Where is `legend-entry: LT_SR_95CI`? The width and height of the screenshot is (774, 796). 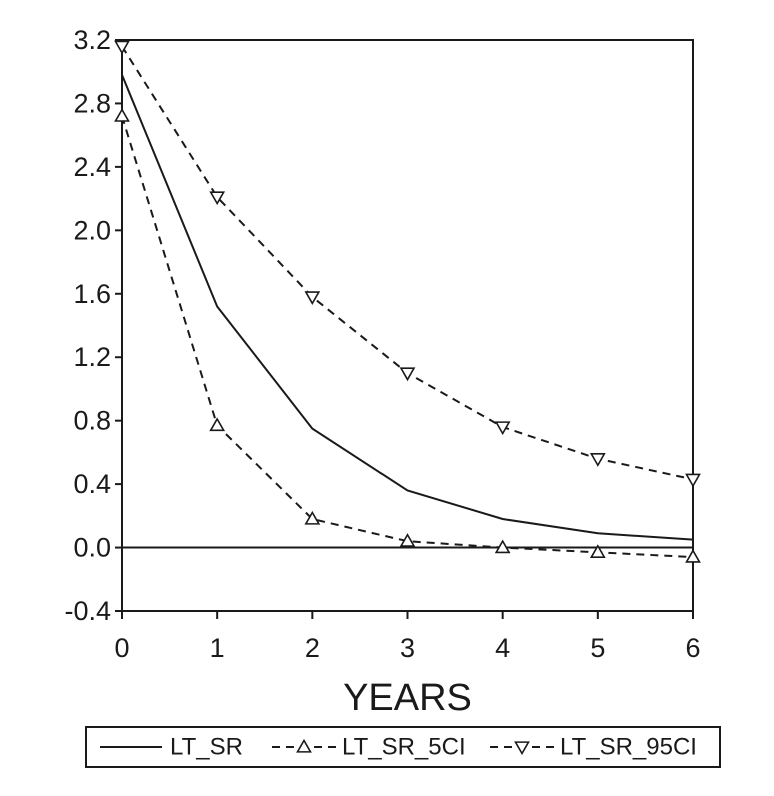
legend-entry: LT_SR_95CI is located at coordinates (593, 747).